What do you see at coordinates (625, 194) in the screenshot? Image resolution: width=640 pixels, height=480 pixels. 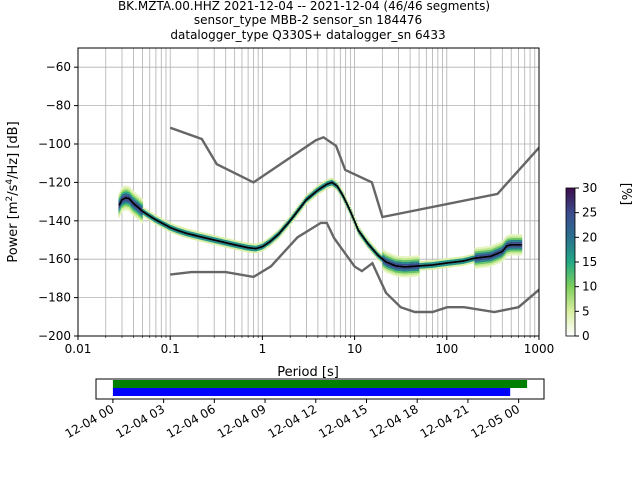 I see `colorbar-label: [%]` at bounding box center [625, 194].